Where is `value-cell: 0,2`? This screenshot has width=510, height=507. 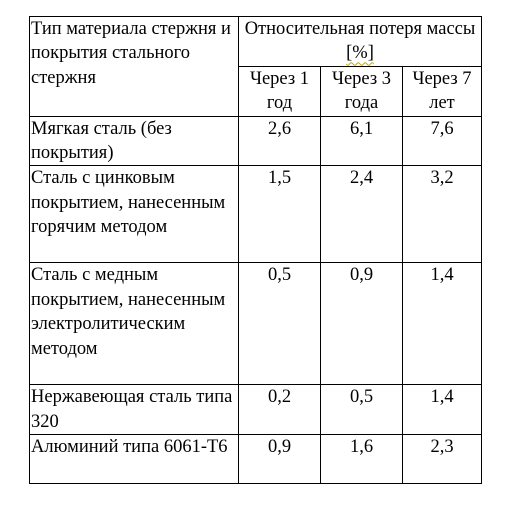 value-cell: 0,2 is located at coordinates (279, 410).